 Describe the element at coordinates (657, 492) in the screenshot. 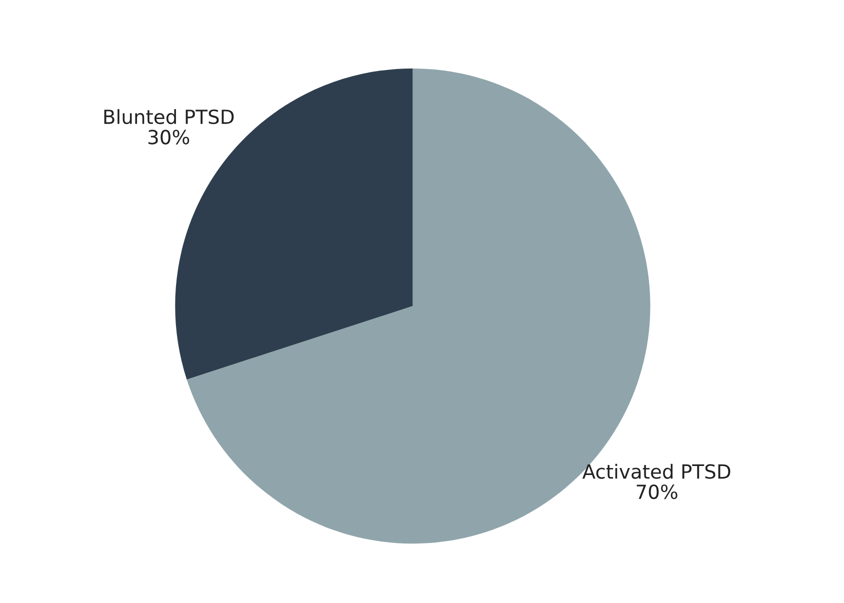

I see `data-label: 70%` at that location.